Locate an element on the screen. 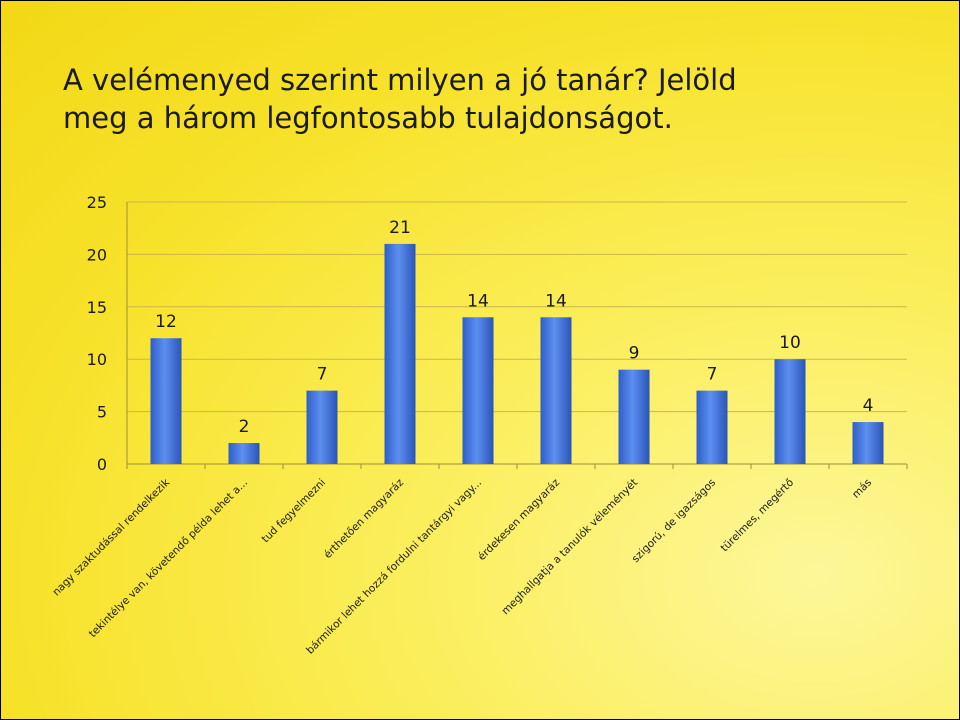 The width and height of the screenshot is (960, 720). y-tick-label: 0 is located at coordinates (102, 464).